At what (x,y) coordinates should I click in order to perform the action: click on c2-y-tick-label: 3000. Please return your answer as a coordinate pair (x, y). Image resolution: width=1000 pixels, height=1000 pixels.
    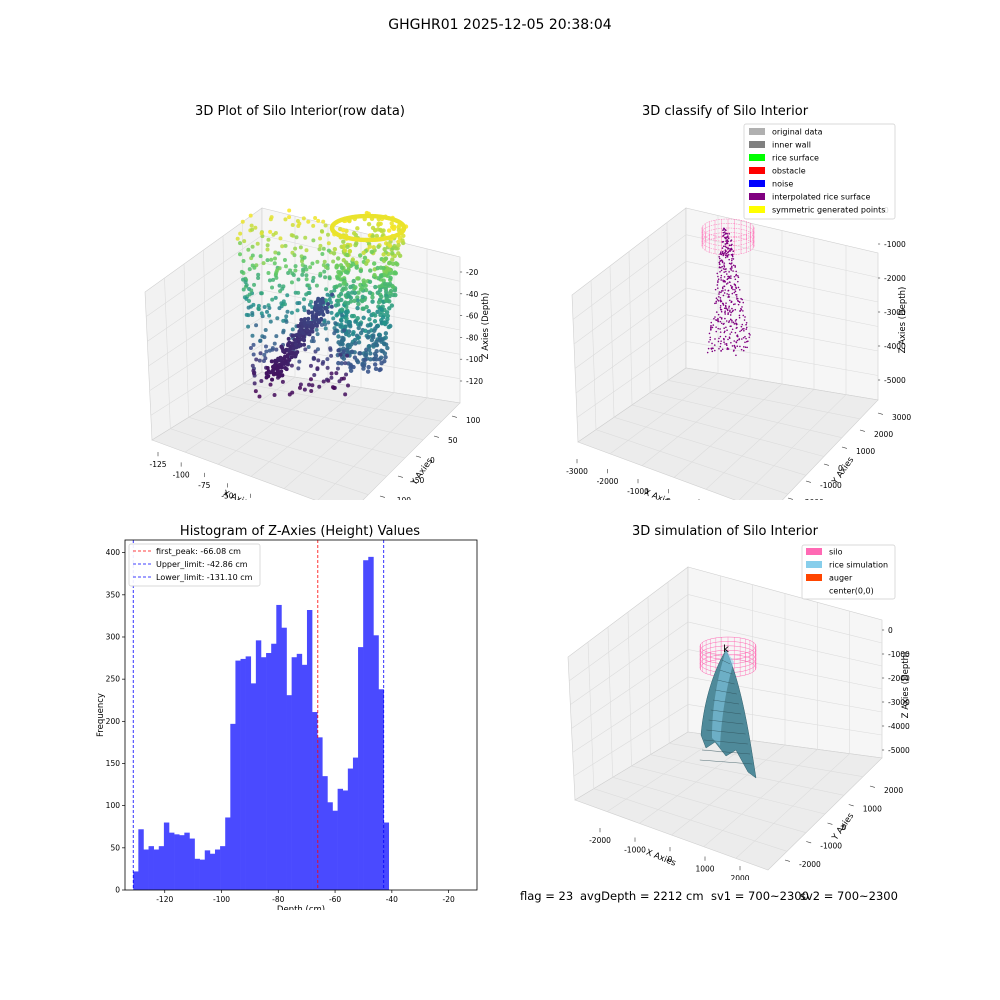
    Looking at the image, I should click on (901, 417).